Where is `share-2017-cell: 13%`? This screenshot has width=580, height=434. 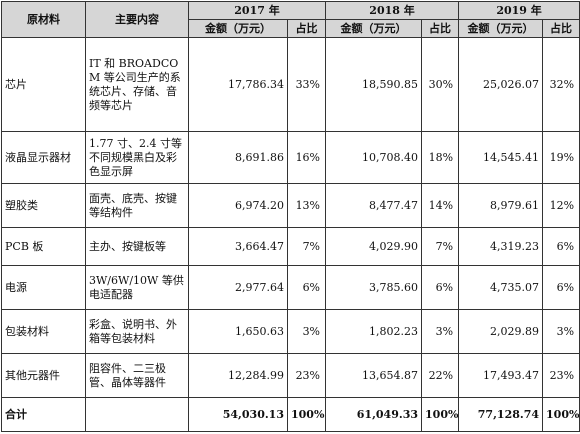
share-2017-cell: 13% is located at coordinates (306, 205).